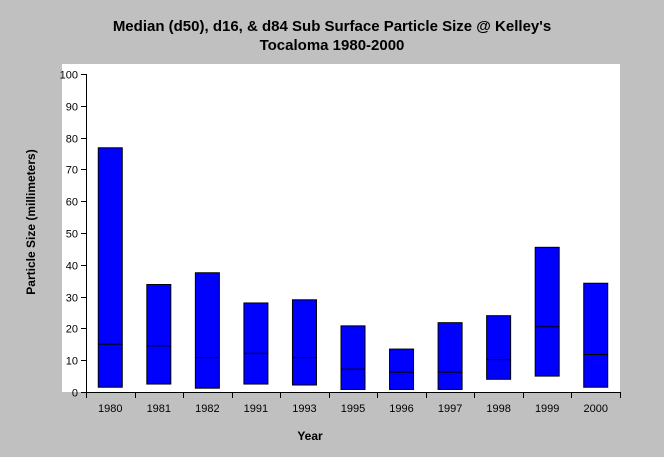 The width and height of the screenshot is (664, 457). Describe the element at coordinates (353, 409) in the screenshot. I see `x-tick-label: 1995` at that location.